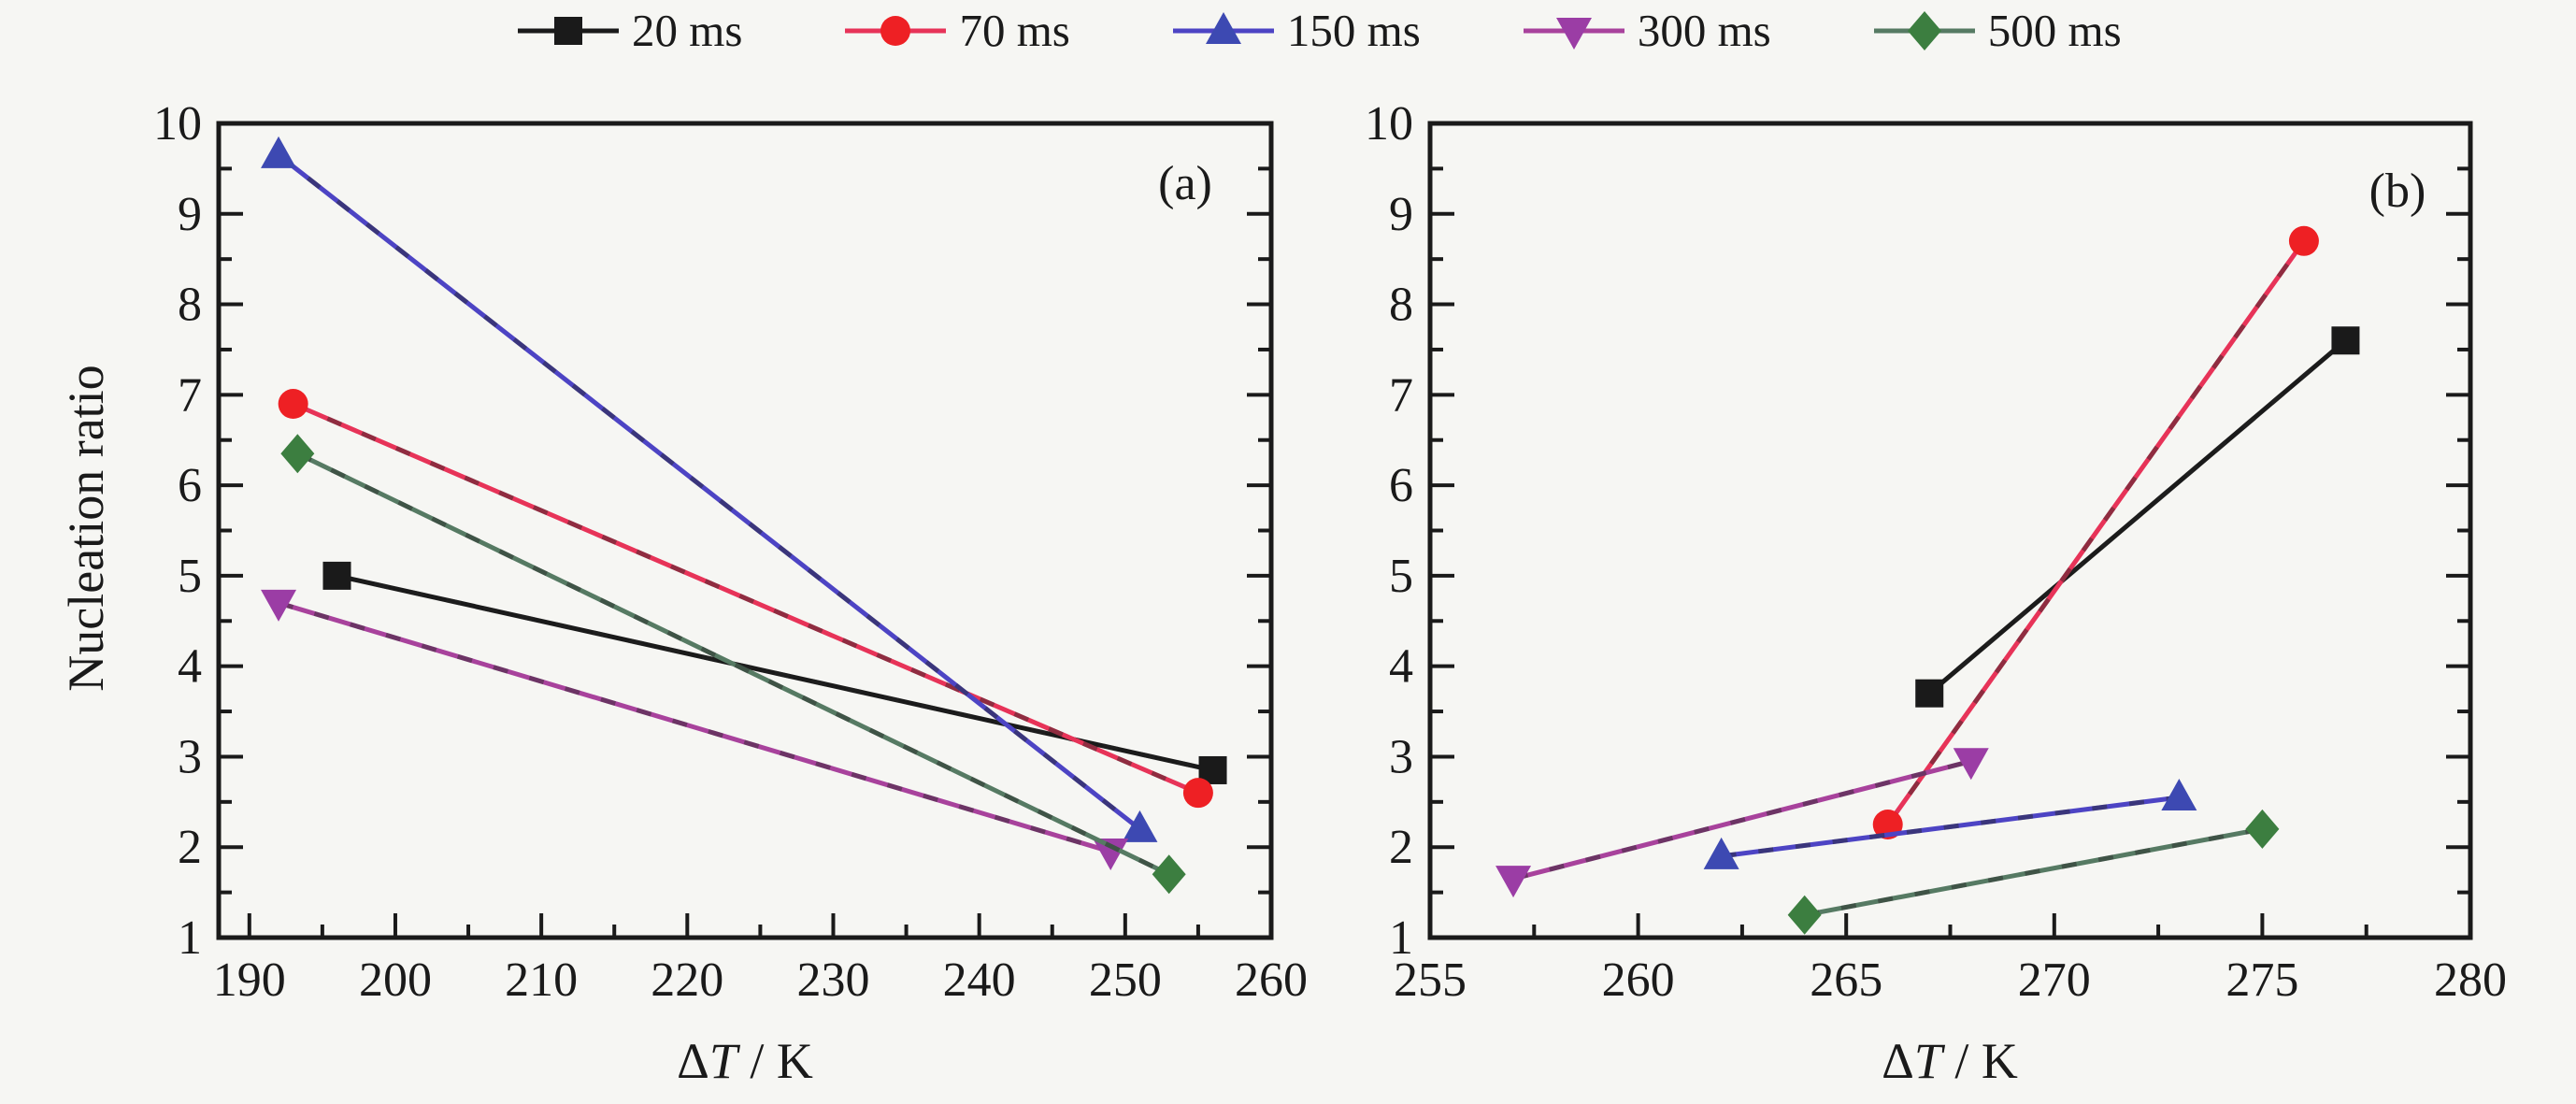 The width and height of the screenshot is (2576, 1104). Describe the element at coordinates (687, 31) in the screenshot. I see `legend-label-20ms: 20 ms` at that location.